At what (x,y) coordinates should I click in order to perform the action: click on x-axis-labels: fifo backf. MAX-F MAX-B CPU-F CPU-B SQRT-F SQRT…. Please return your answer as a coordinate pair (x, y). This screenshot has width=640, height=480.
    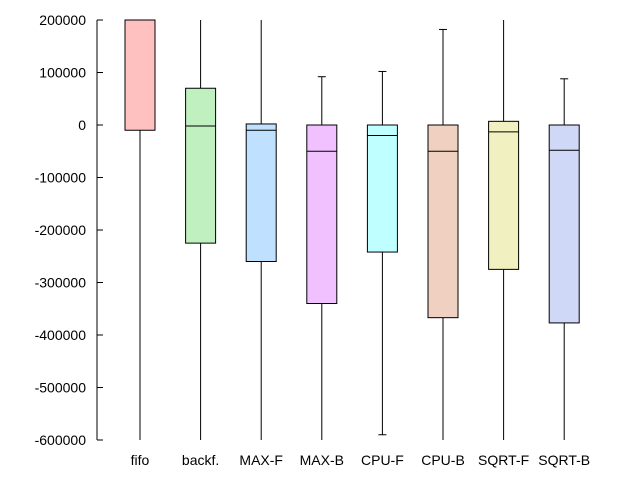
    Looking at the image, I should click on (360, 460).